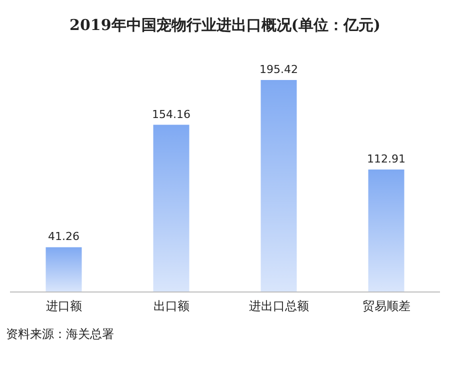 The width and height of the screenshot is (450, 366). I want to click on x-tick-label: 出口额, so click(171, 306).